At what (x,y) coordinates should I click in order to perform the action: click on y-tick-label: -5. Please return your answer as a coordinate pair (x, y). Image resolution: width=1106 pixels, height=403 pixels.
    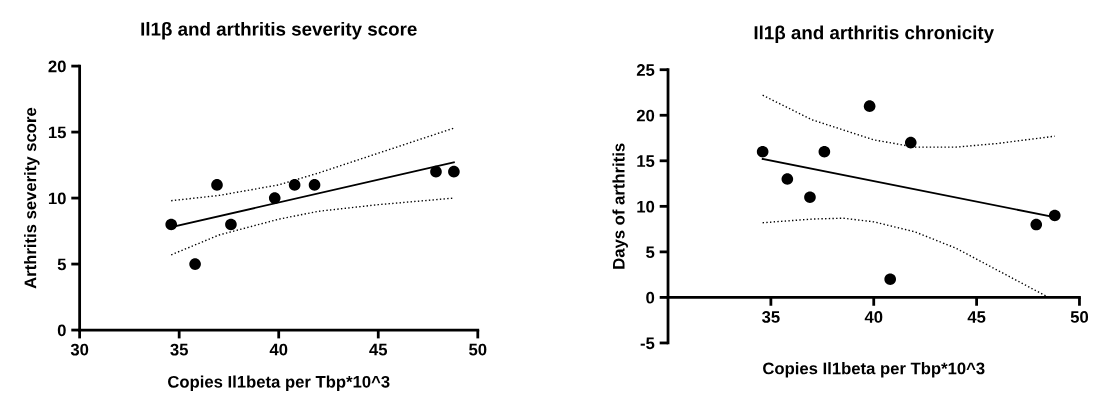
    Looking at the image, I should click on (647, 343).